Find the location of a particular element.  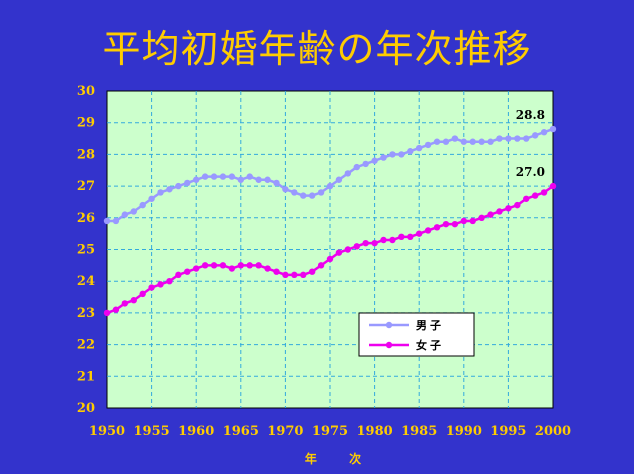

x-axis-label: 年 次 is located at coordinates (340, 458).